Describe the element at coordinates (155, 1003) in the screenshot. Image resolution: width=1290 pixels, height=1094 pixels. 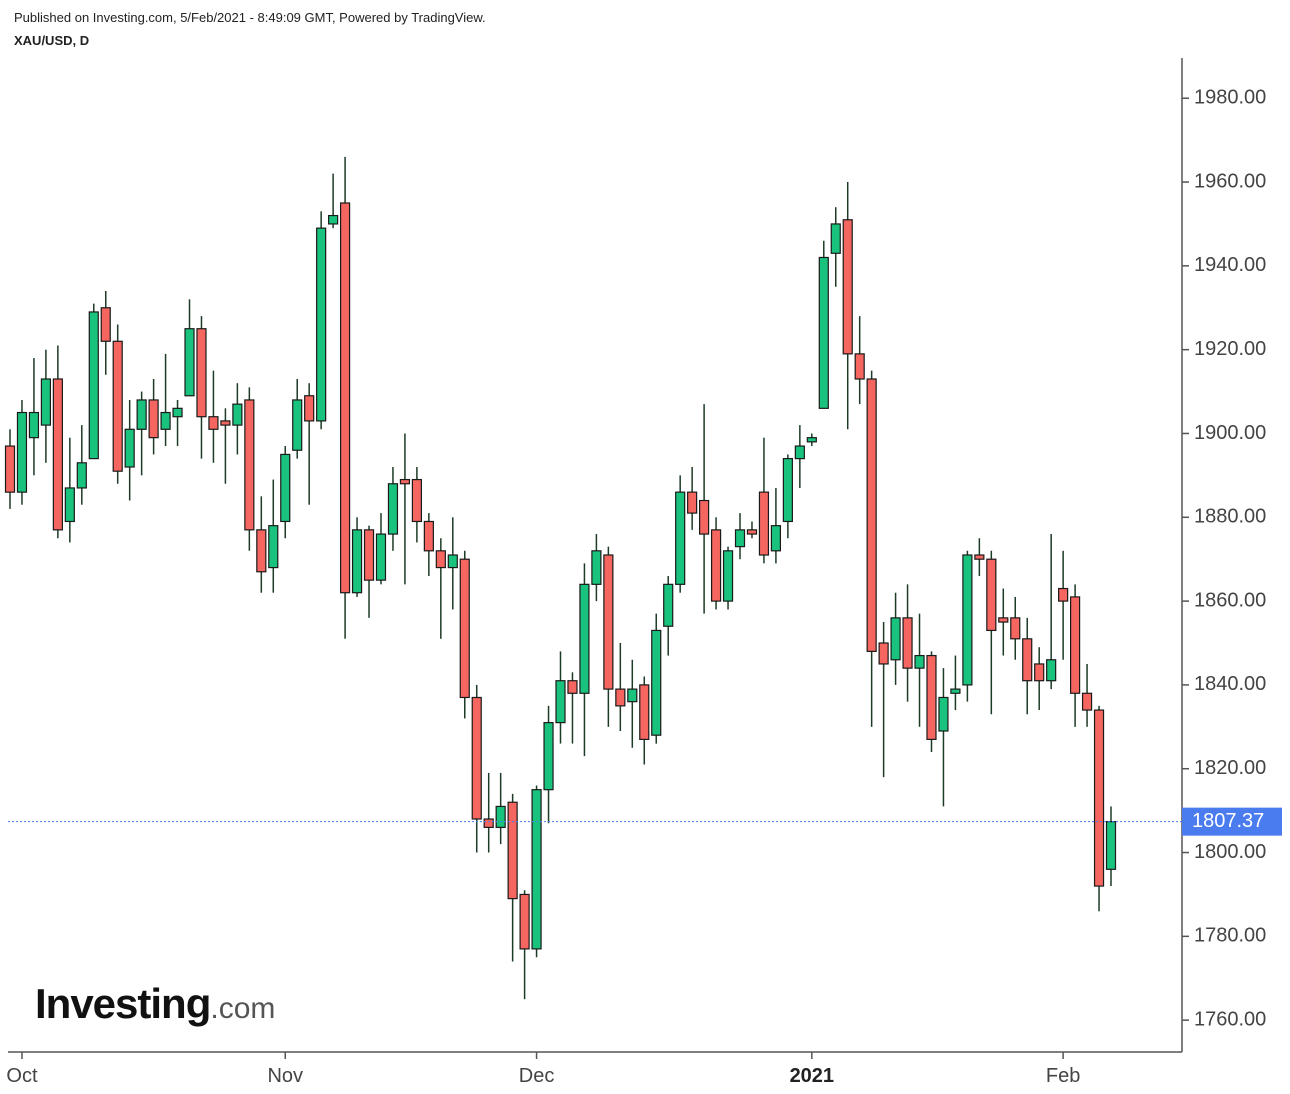
I see `logo: Investing.com` at that location.